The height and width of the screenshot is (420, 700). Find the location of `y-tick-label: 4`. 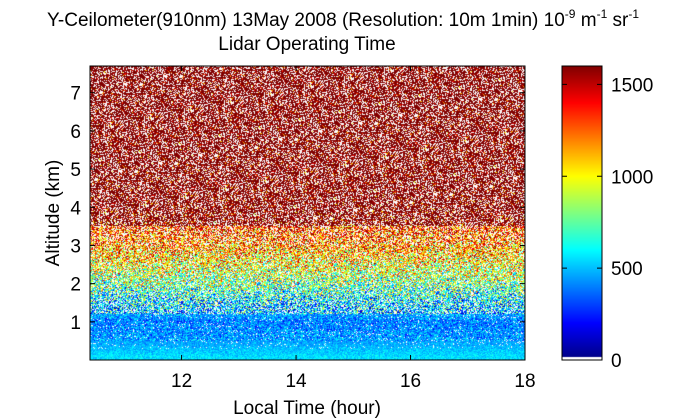

y-tick-label: 4 is located at coordinates (75, 208).